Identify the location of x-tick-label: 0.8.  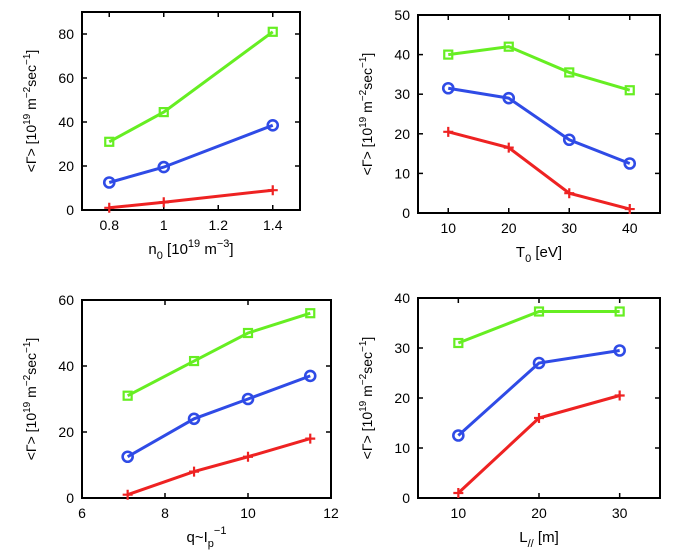
(110, 225).